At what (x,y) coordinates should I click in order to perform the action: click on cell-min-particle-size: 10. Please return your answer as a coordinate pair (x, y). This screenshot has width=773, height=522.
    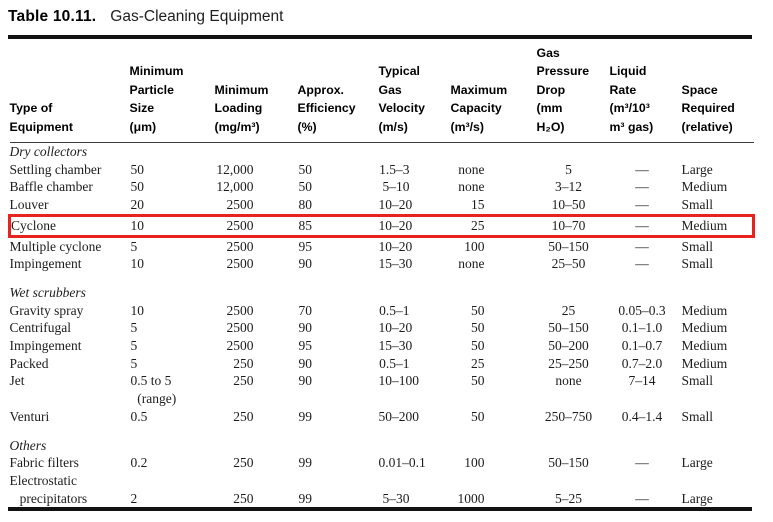
    Looking at the image, I should click on (137, 264).